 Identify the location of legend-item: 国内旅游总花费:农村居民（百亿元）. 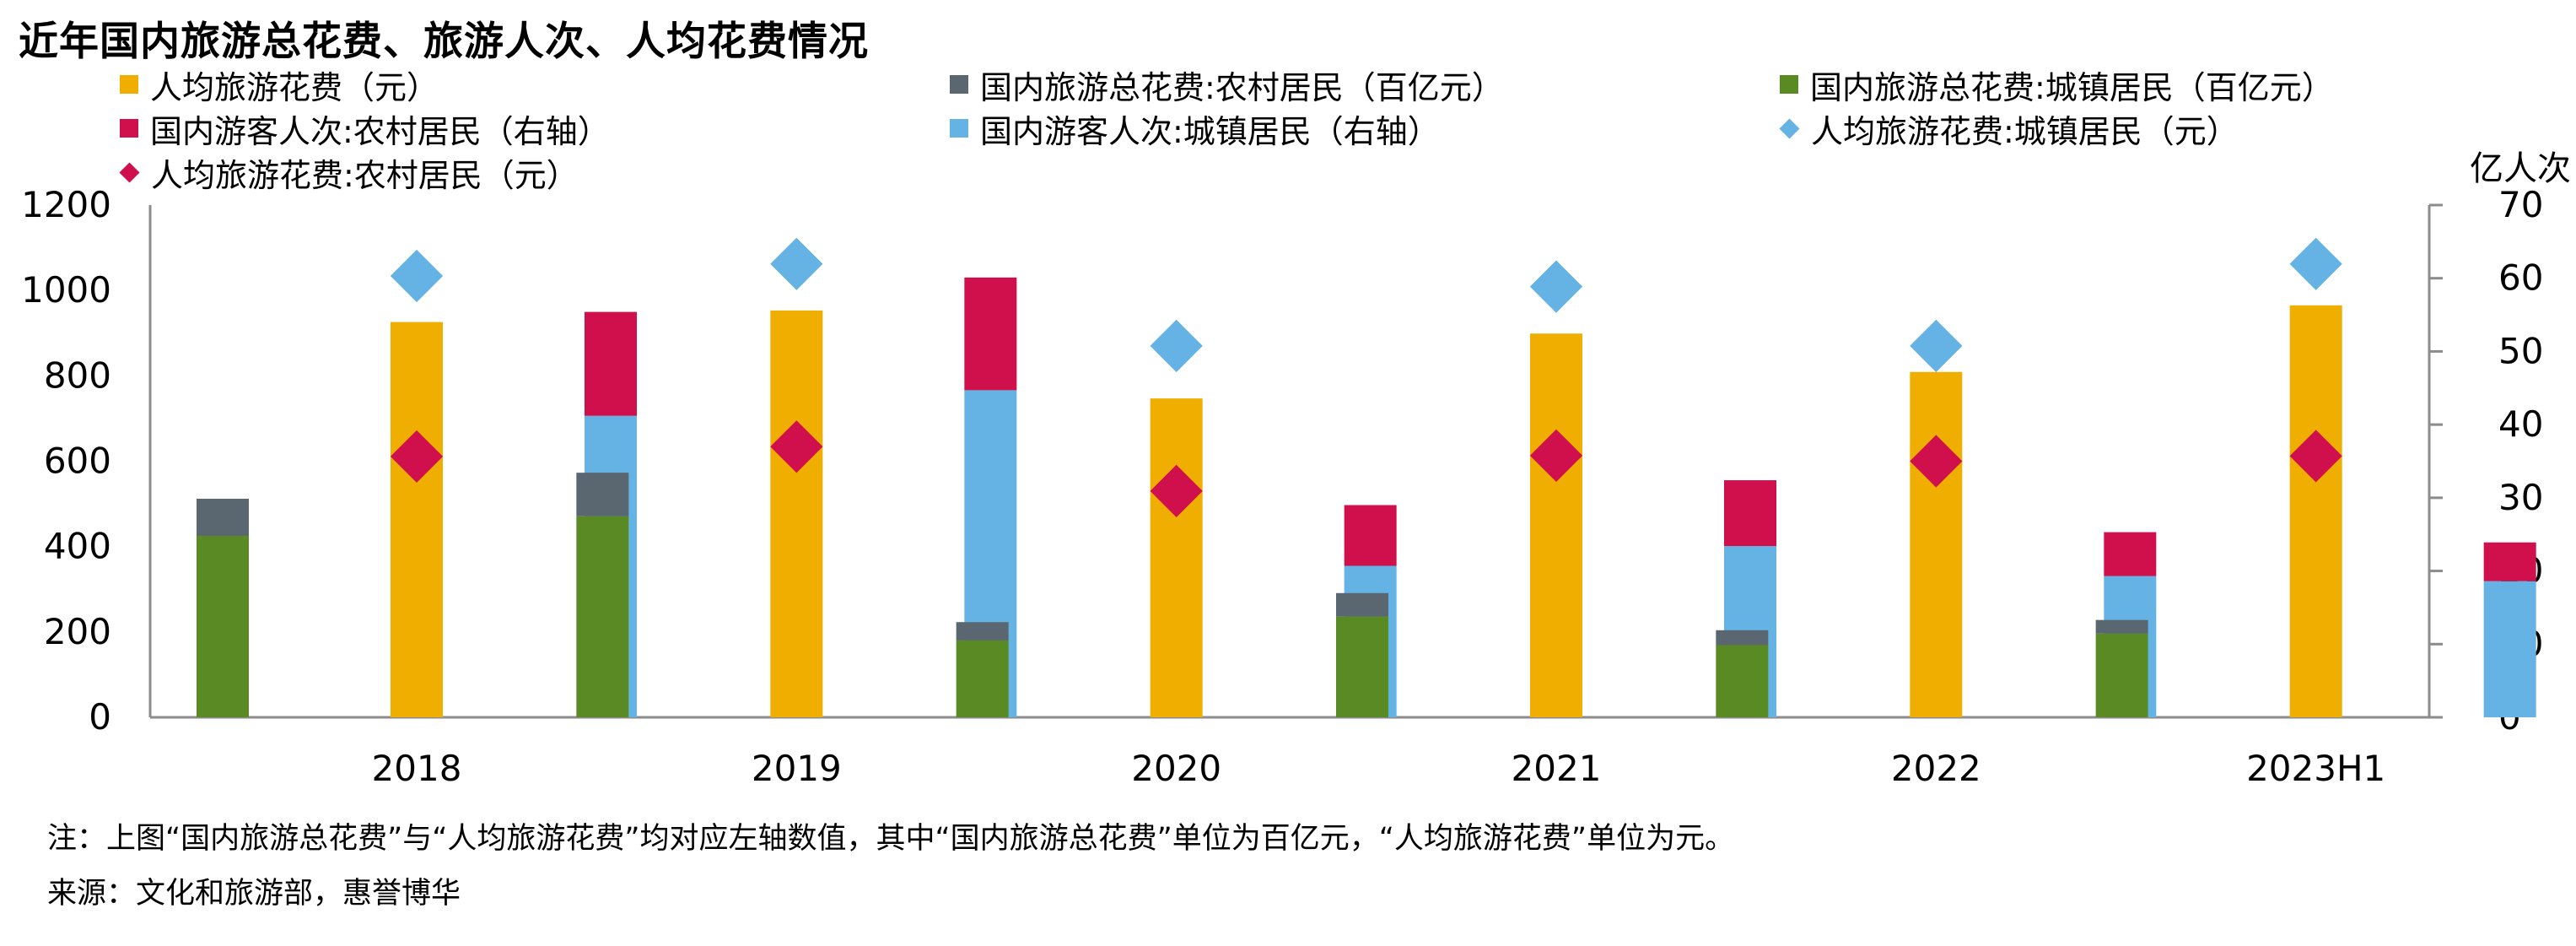
(1227, 84).